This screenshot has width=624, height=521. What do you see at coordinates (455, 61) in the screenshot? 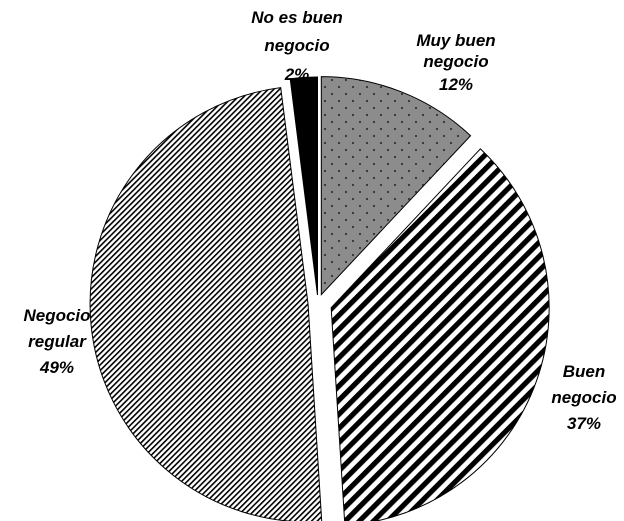
I see `label-muy-buen-negocio-line2: negocio` at bounding box center [455, 61].